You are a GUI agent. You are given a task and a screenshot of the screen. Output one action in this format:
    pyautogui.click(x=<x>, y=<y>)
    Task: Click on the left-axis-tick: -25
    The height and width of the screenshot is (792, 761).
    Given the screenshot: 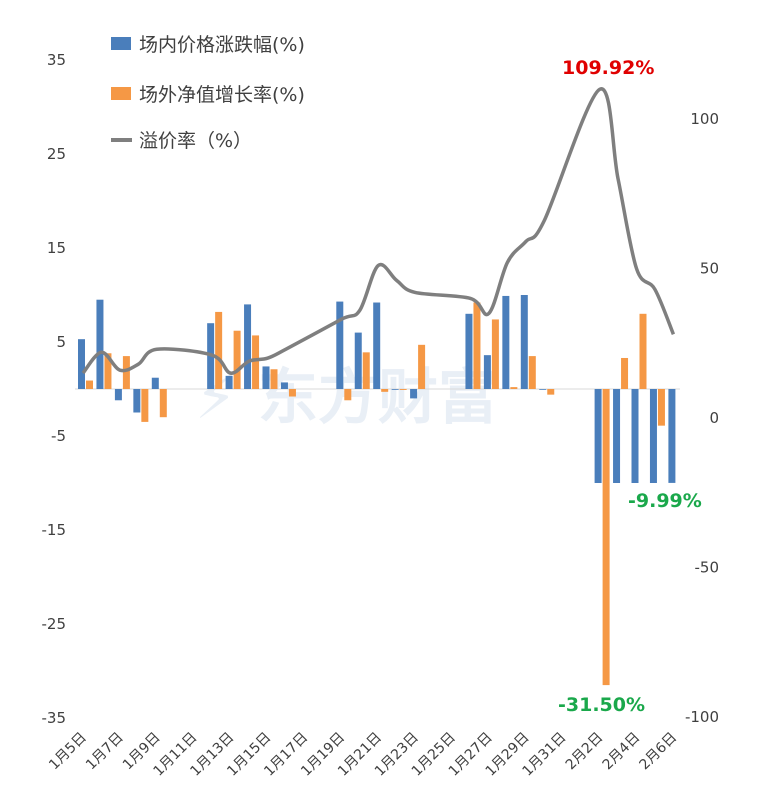 What is the action you would take?
    pyautogui.click(x=54, y=624)
    